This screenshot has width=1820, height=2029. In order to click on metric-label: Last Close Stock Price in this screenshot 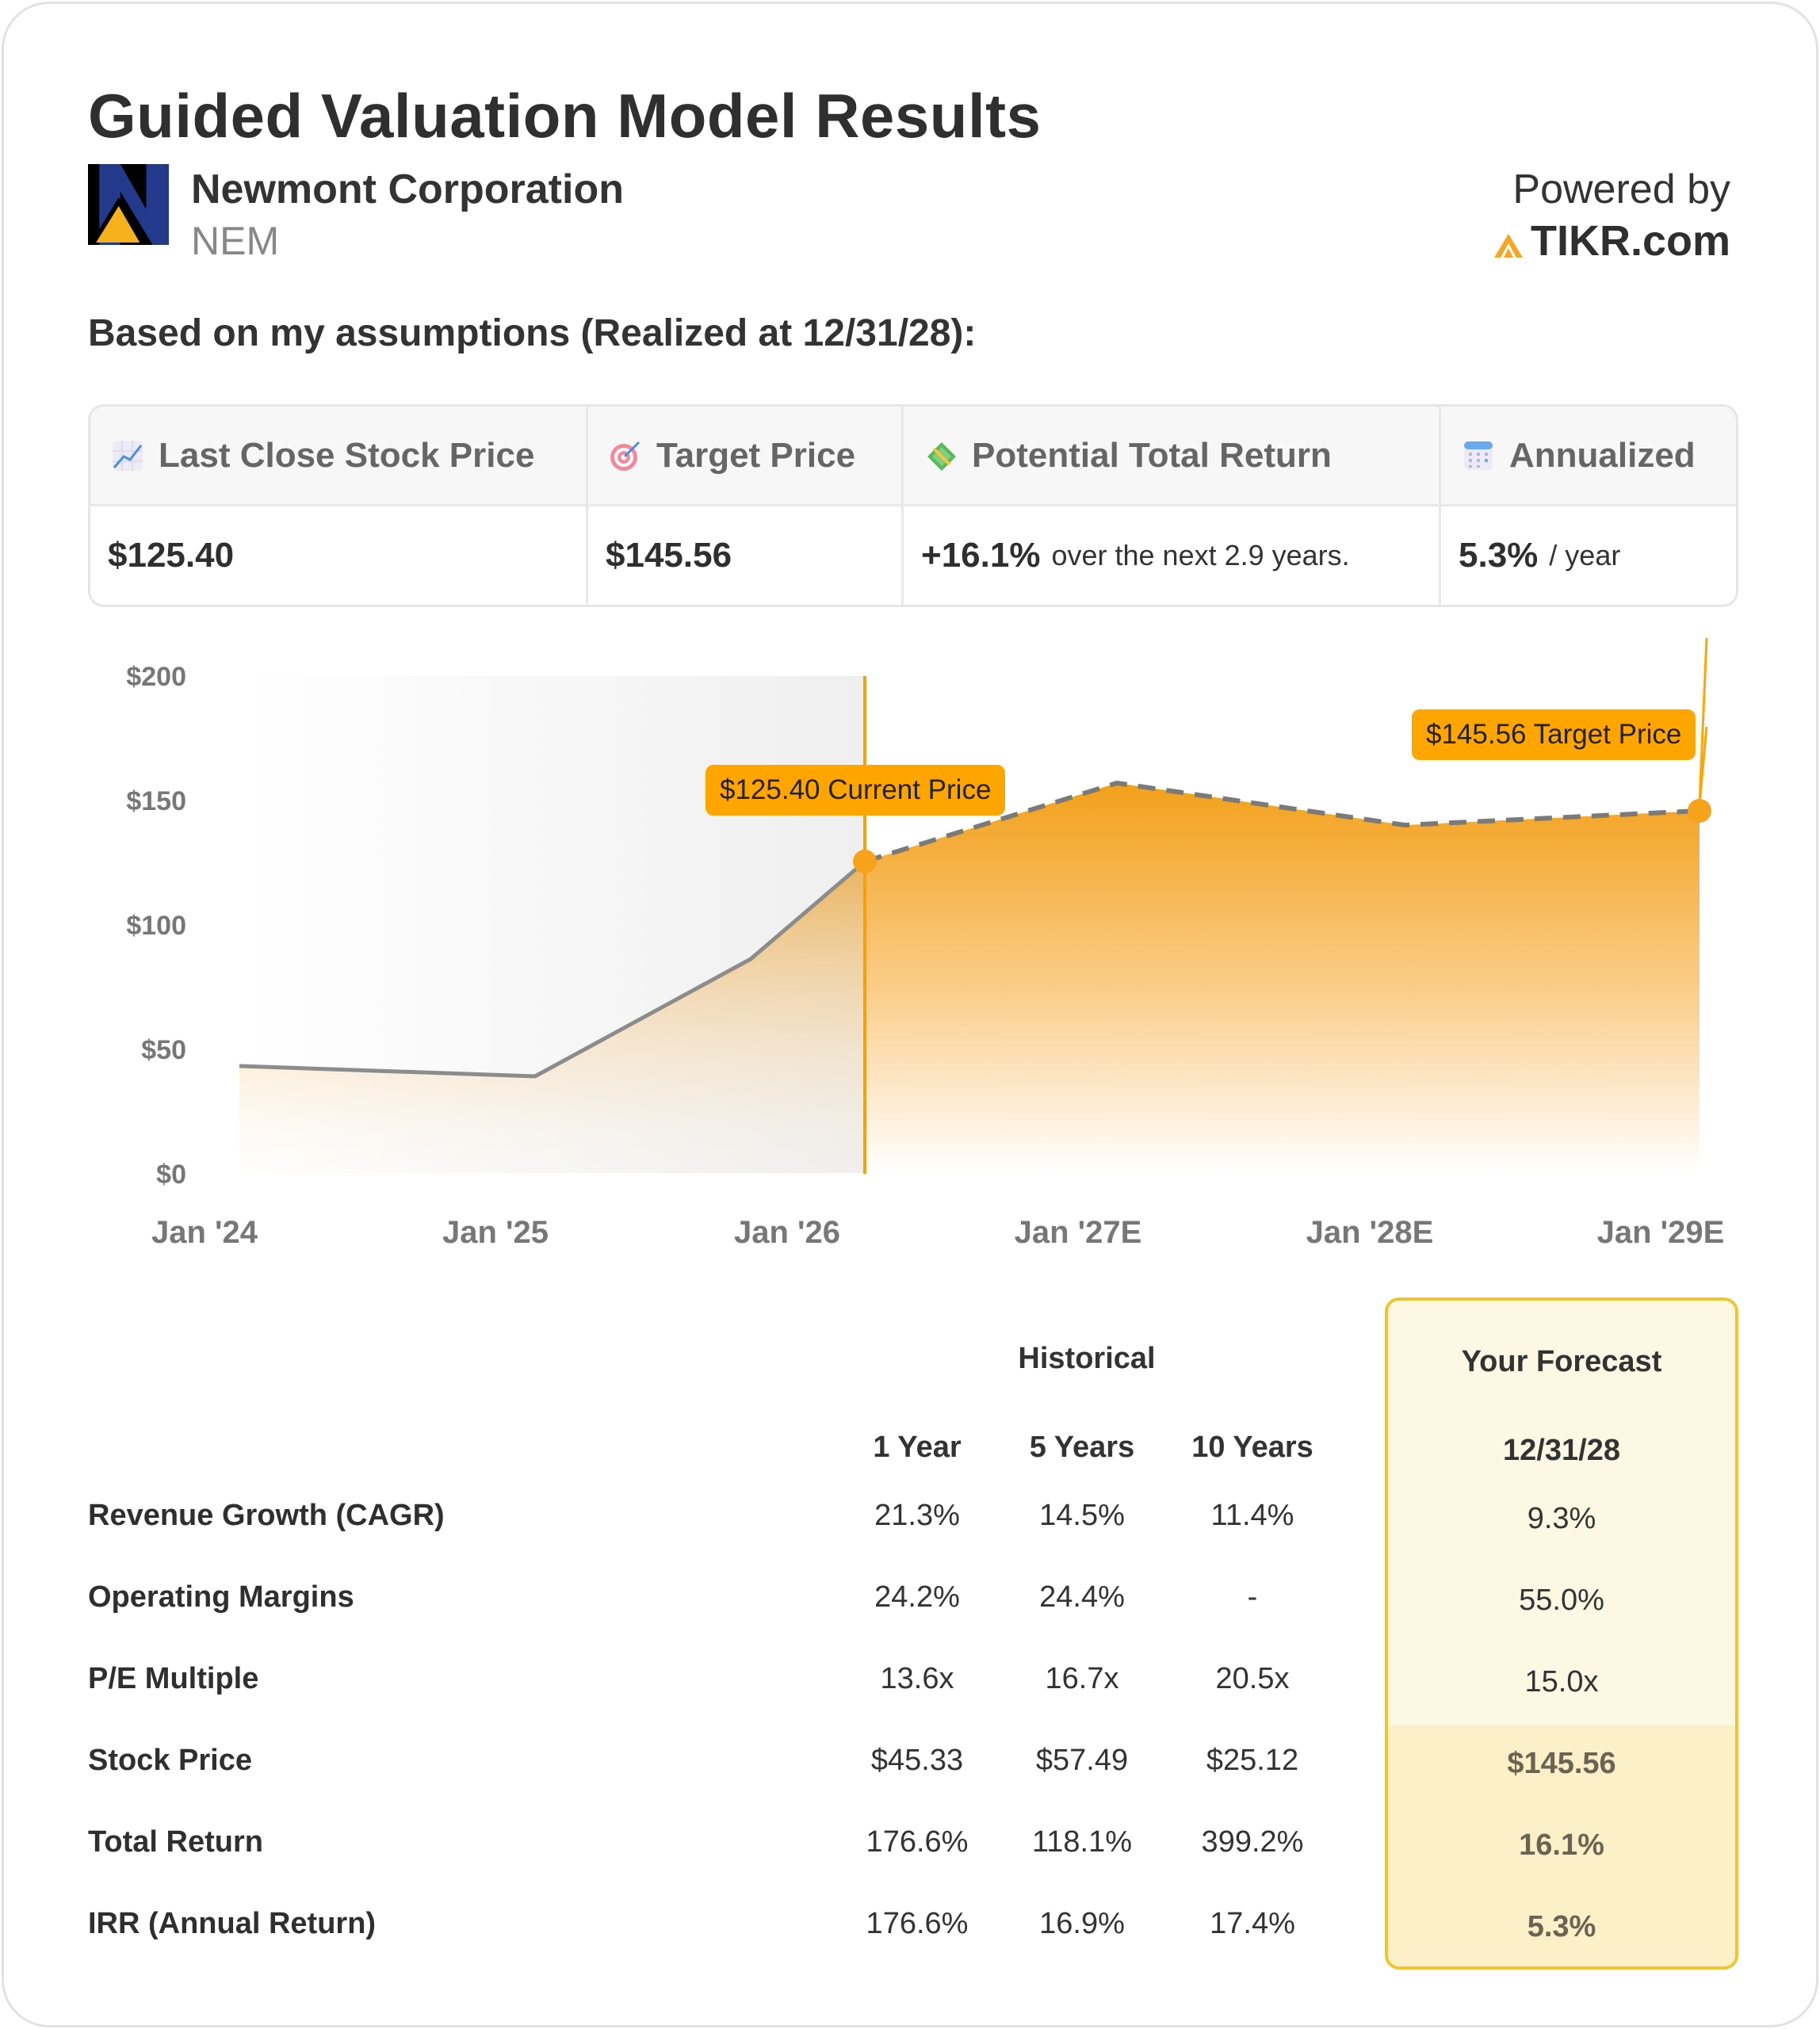, I will do `click(347, 455)`.